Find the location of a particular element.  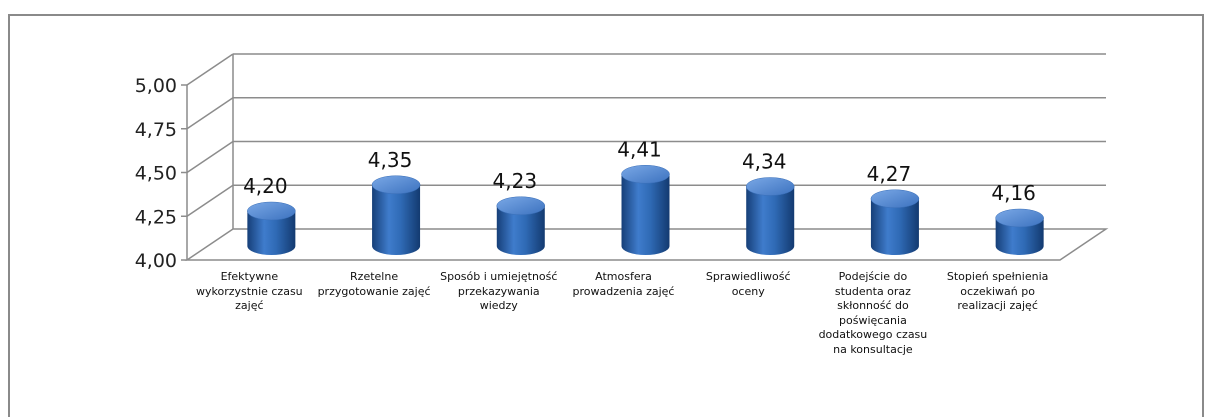

data-label: 4,27 is located at coordinates (889, 174).